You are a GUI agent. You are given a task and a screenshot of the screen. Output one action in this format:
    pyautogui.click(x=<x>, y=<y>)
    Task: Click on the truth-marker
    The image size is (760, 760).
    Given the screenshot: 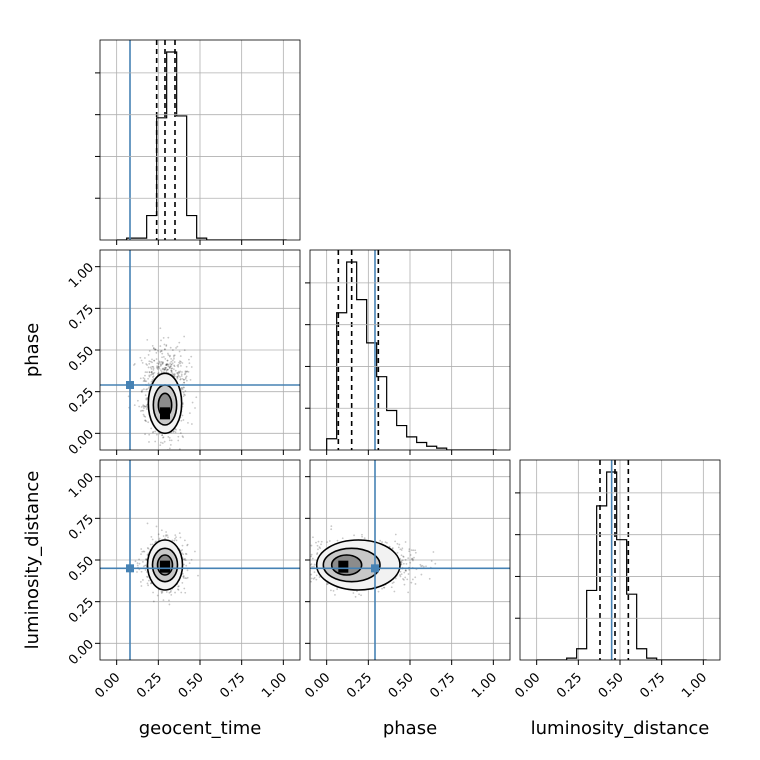 What is the action you would take?
    pyautogui.click(x=375, y=568)
    